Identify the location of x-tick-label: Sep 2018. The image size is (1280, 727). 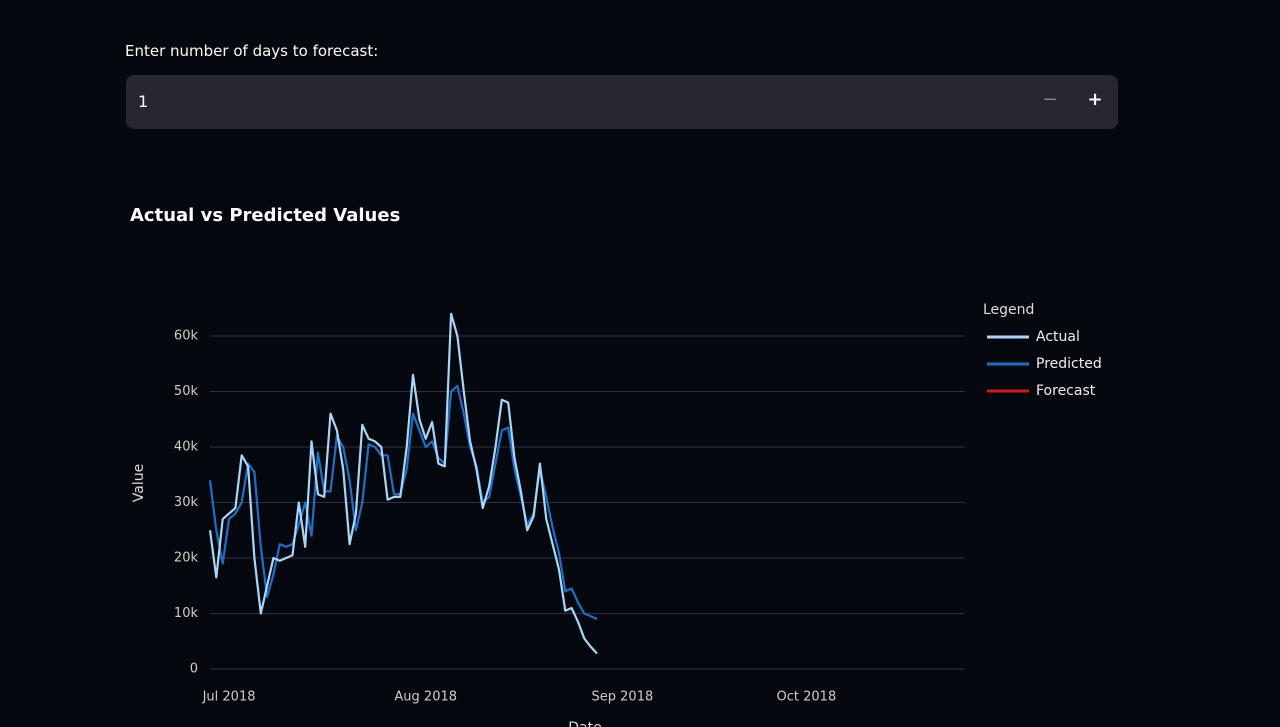
(623, 697).